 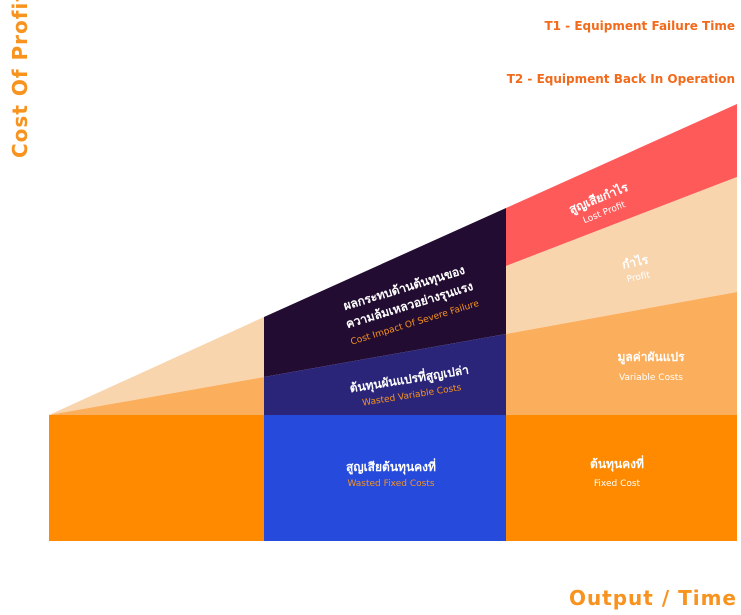 I want to click on profit-region, so click(x=621, y=255).